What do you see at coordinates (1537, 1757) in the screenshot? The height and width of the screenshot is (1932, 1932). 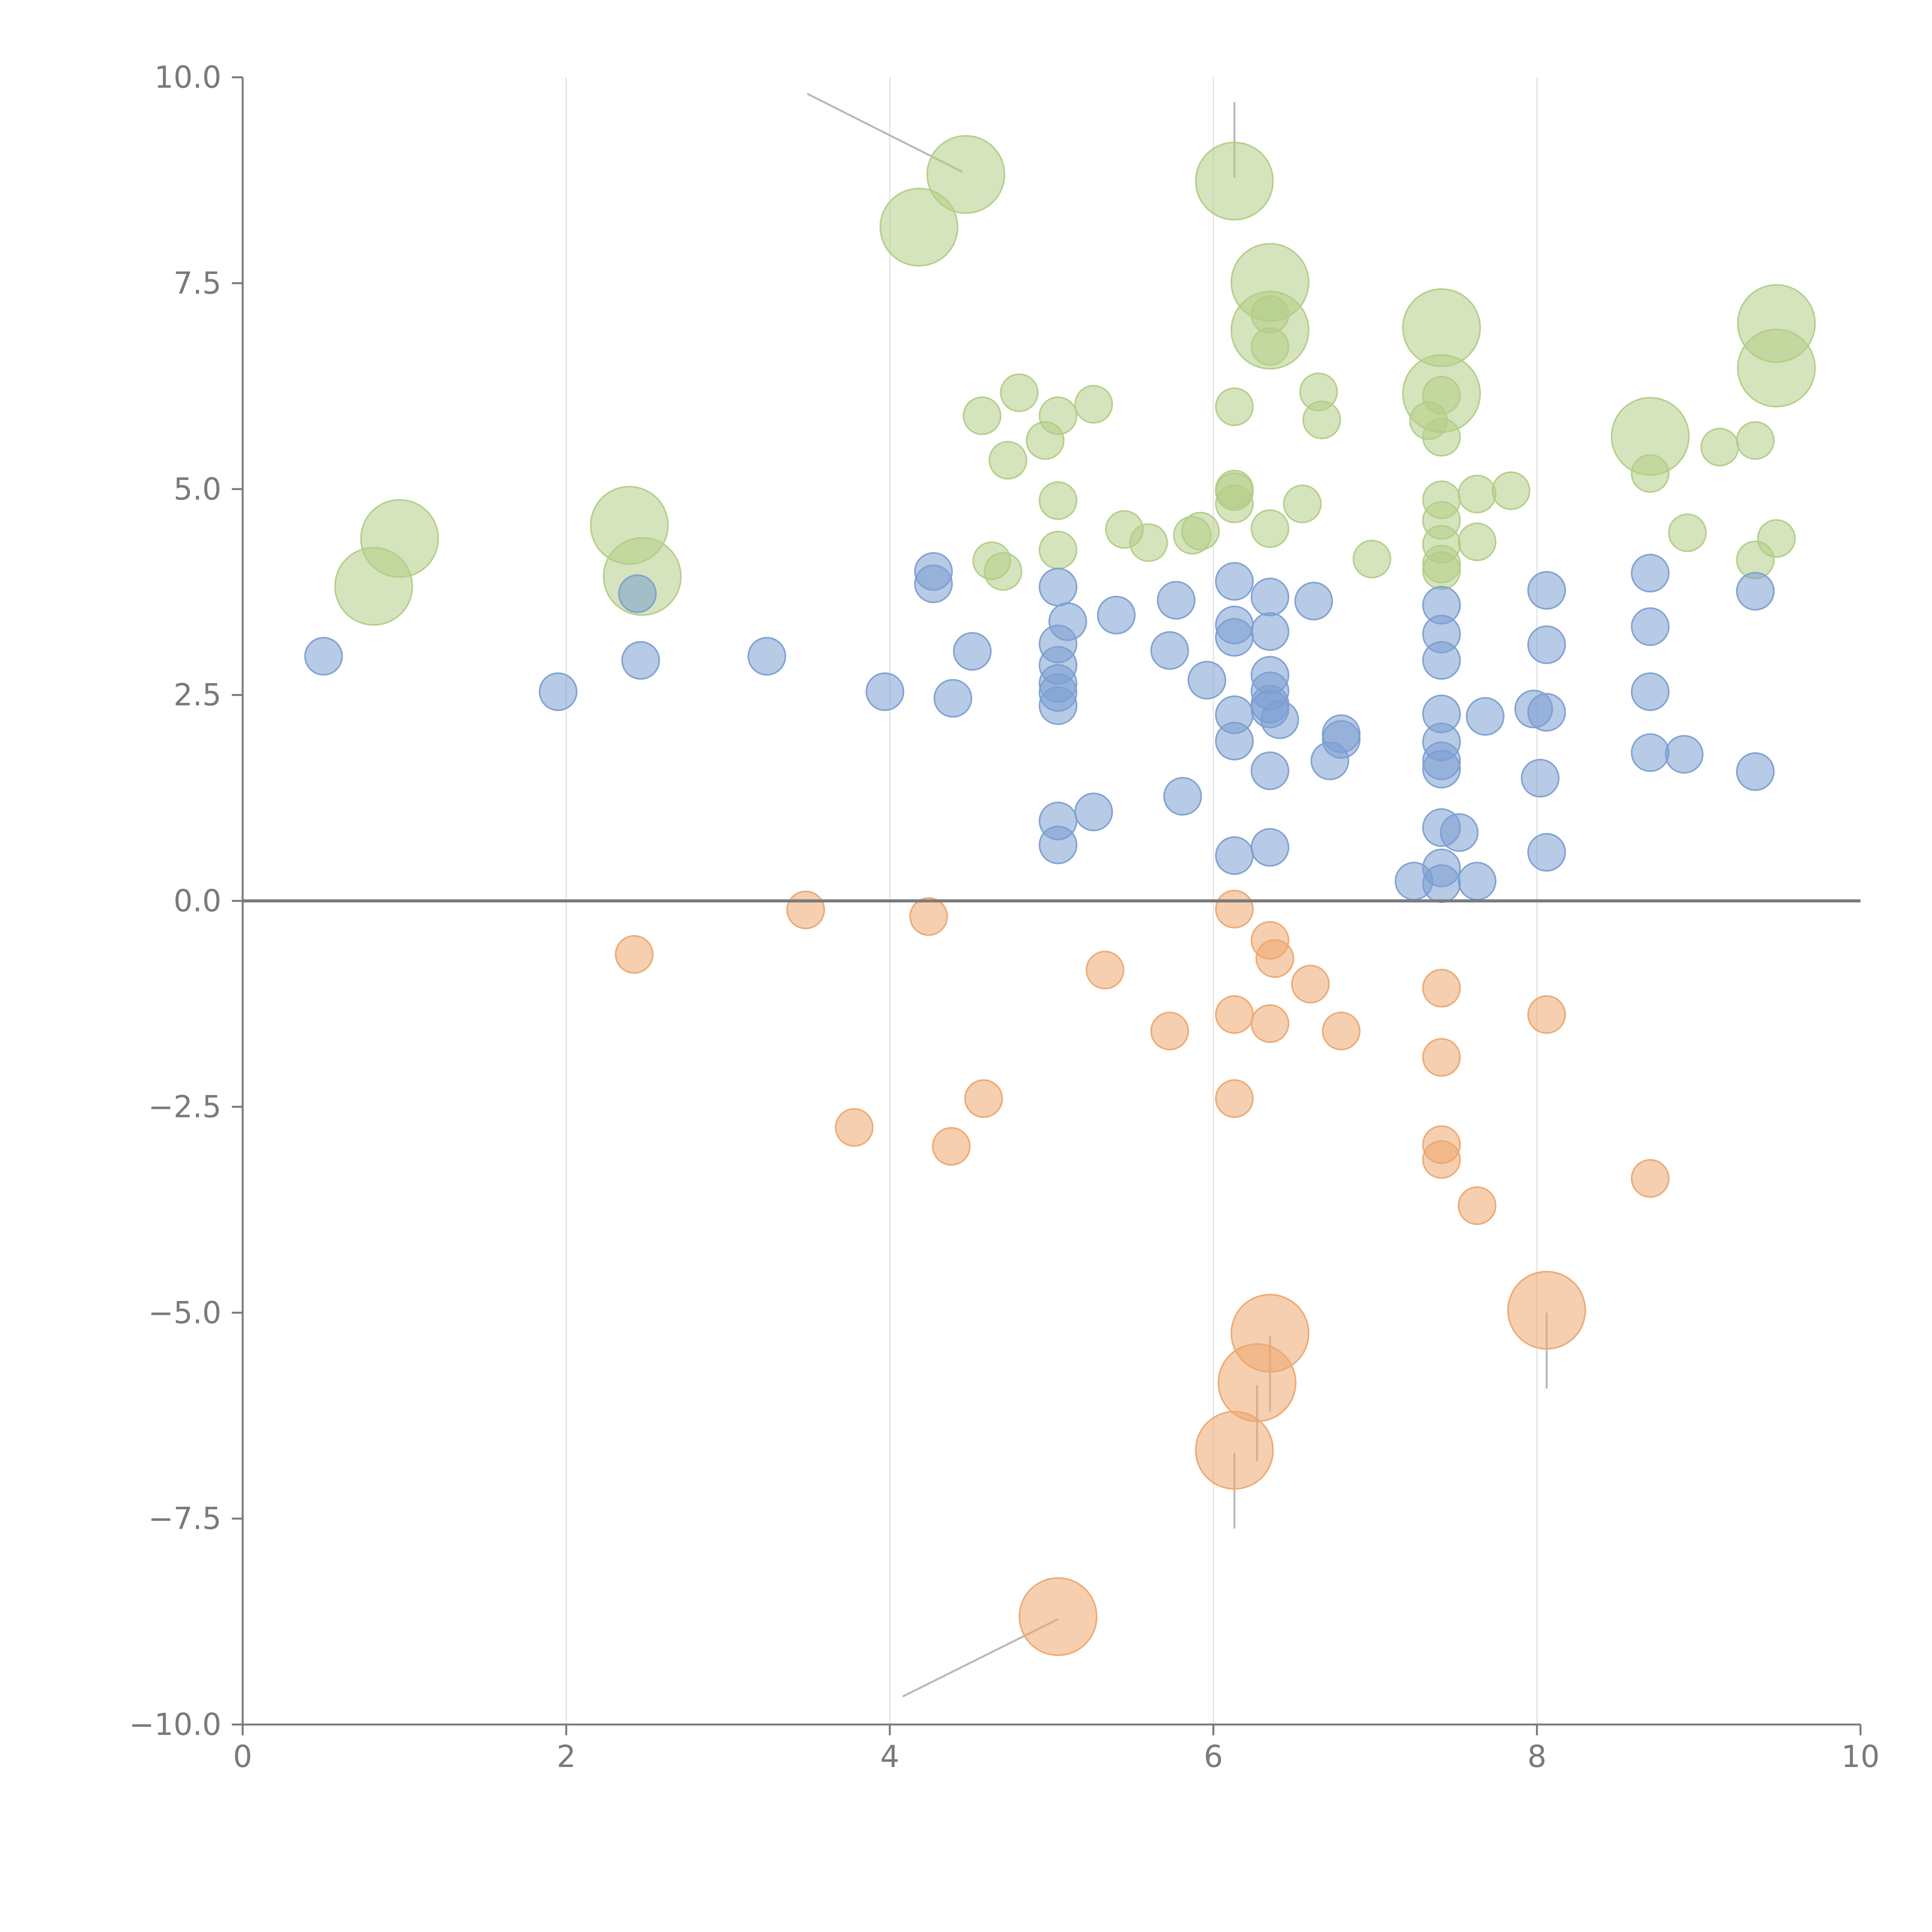 I see `x-tick-label: 8` at bounding box center [1537, 1757].